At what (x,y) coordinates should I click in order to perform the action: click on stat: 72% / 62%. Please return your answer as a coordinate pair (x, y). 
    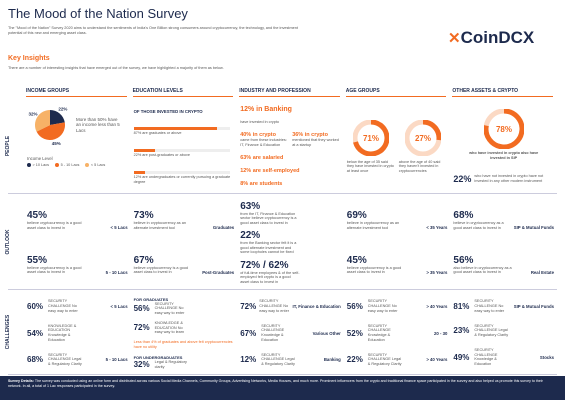
    Looking at the image, I should click on (264, 265).